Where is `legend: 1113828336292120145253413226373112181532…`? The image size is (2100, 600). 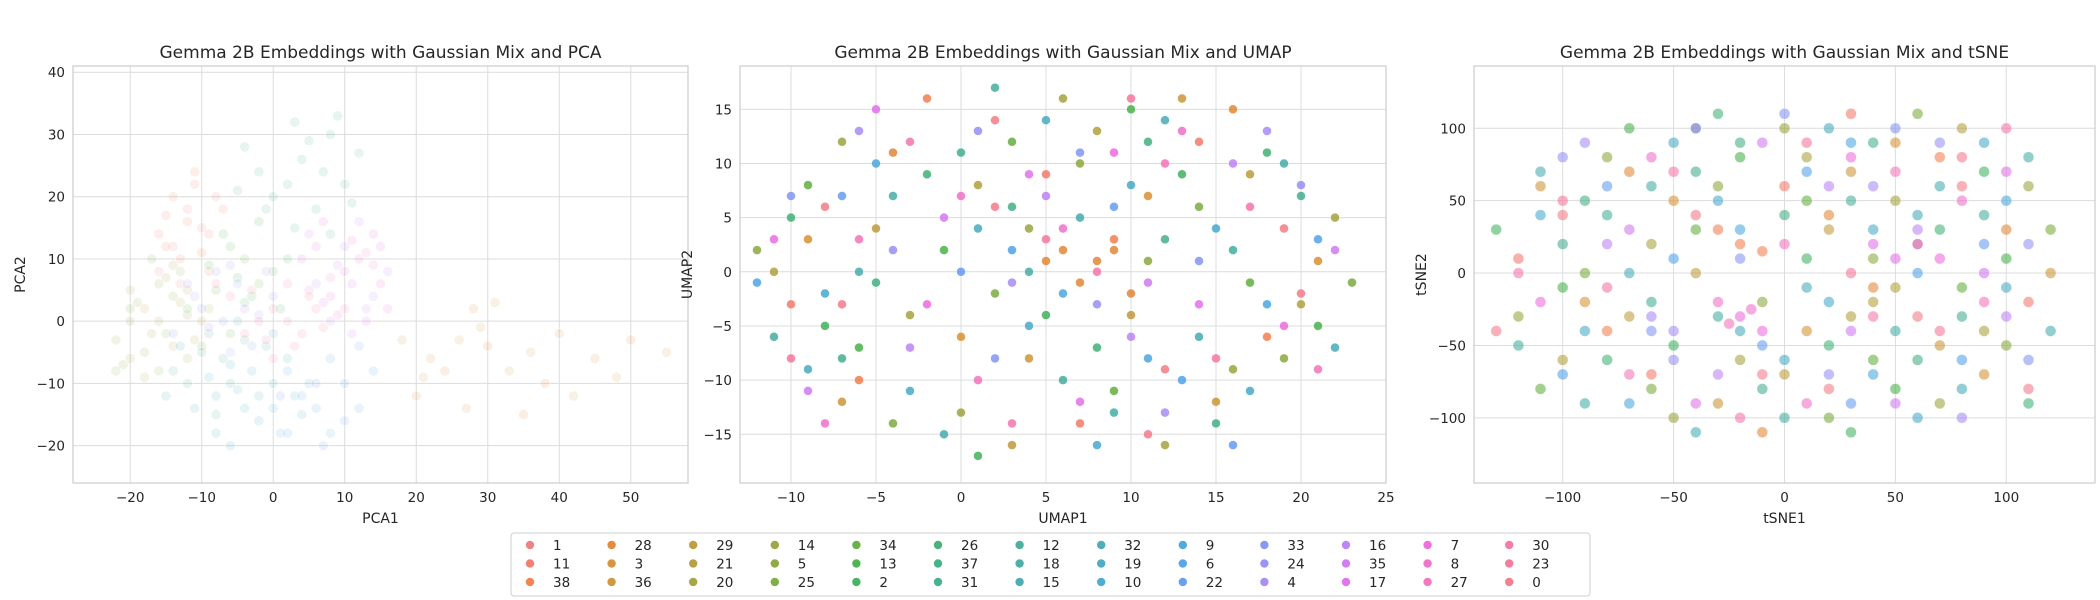
legend: 1113828336292120145253413226373112181532… is located at coordinates (1050, 564).